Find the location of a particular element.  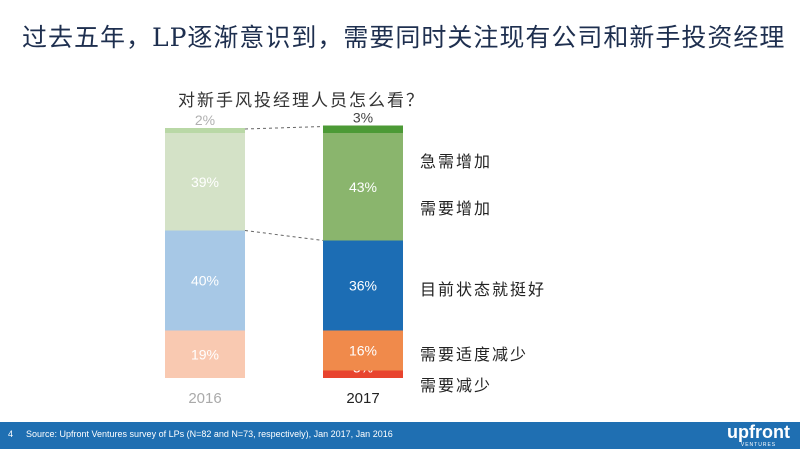

data-label: 2% is located at coordinates (205, 120).